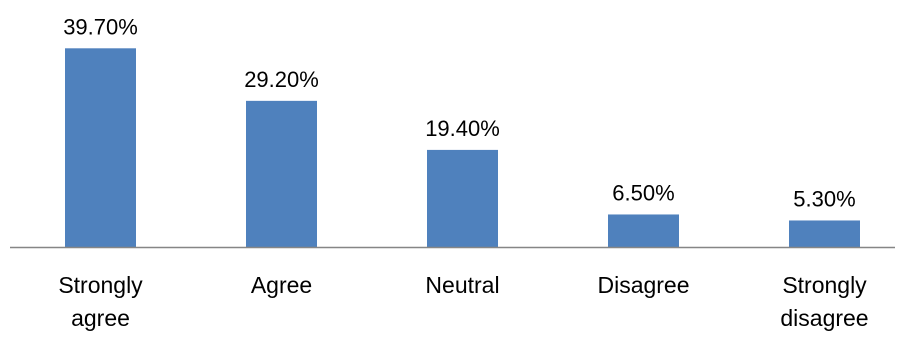 The height and width of the screenshot is (337, 899). I want to click on category-label-line: Agree, so click(281, 285).